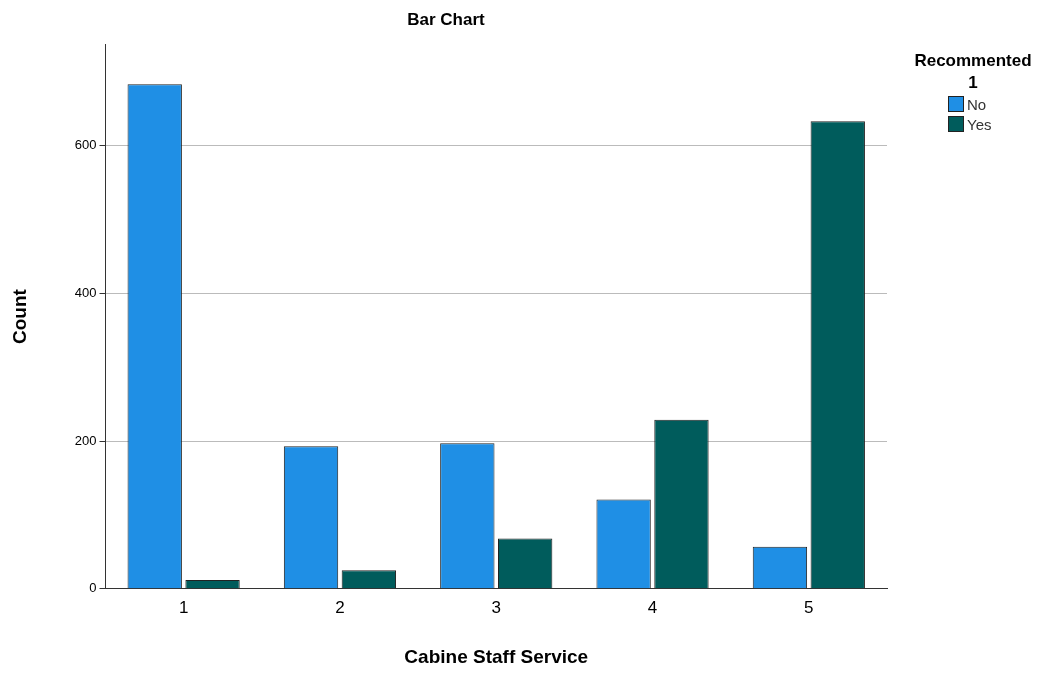 The image size is (1059, 678). What do you see at coordinates (446, 19) in the screenshot?
I see `chart-title: Bar Chart` at bounding box center [446, 19].